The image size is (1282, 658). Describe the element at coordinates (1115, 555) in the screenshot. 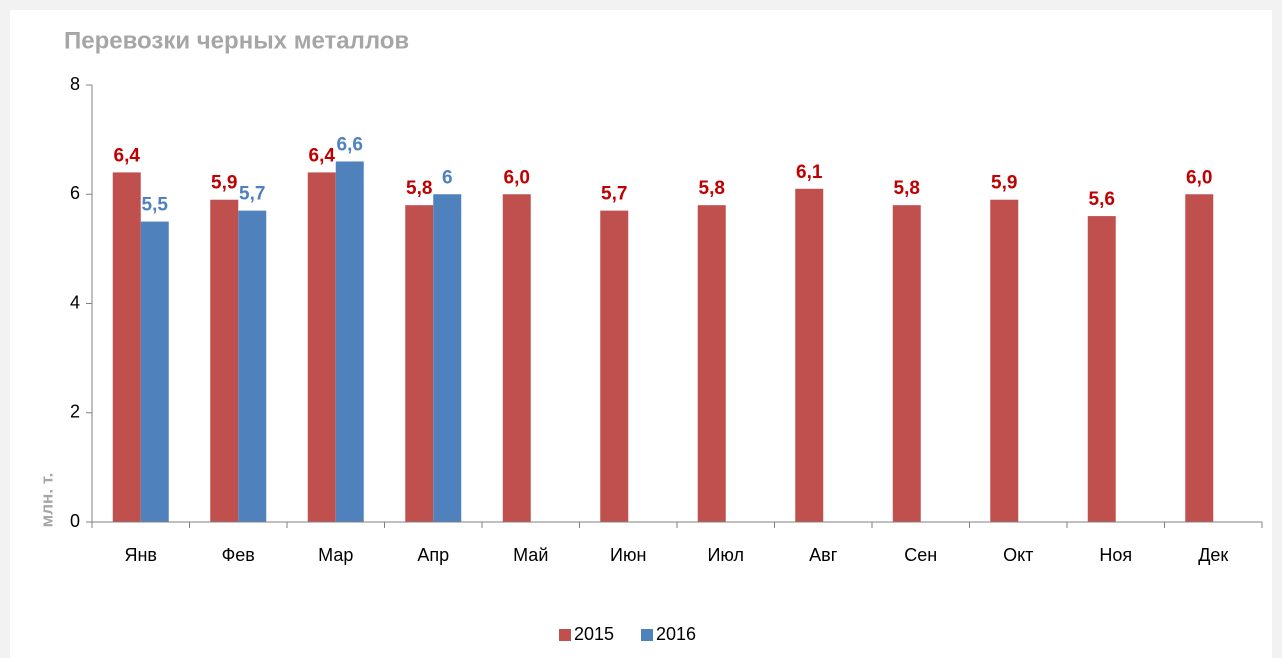

I see `x-tick-label: Ноя` at that location.